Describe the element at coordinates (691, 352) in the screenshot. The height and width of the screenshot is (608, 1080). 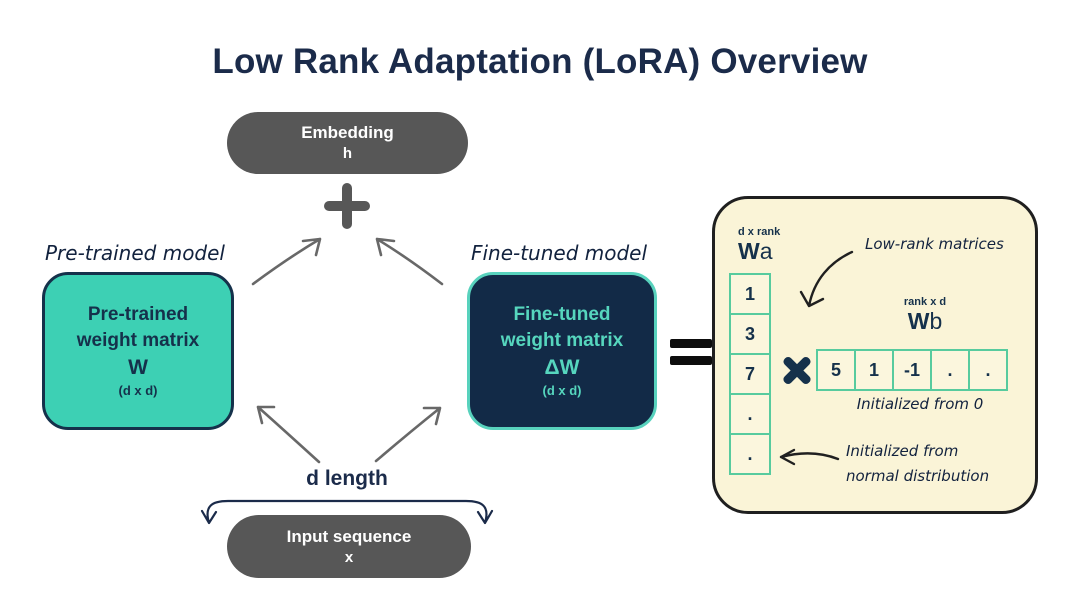
I see `equals-icon` at that location.